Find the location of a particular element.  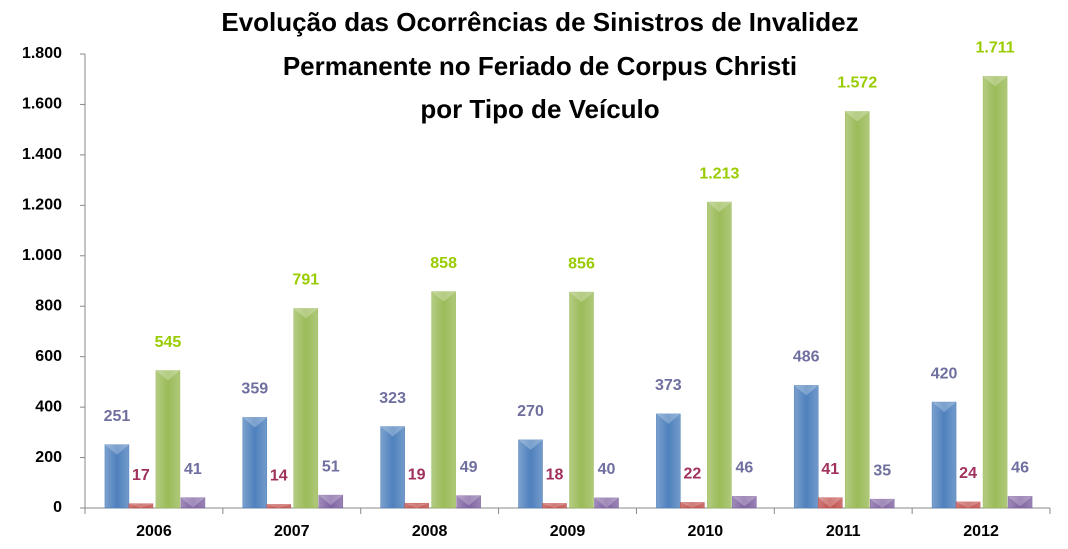

data-label: 373 is located at coordinates (668, 385).